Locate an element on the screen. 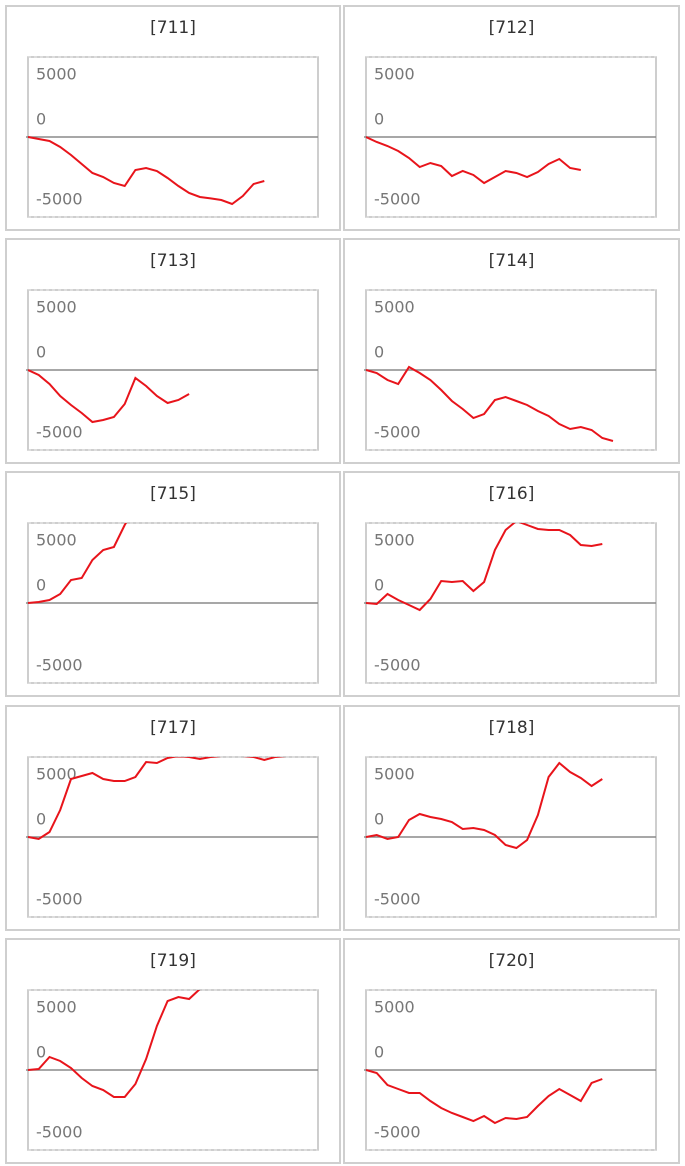 The width and height of the screenshot is (685, 1166). chart-panel: [720] -5000 0 5000 is located at coordinates (511, 1051).